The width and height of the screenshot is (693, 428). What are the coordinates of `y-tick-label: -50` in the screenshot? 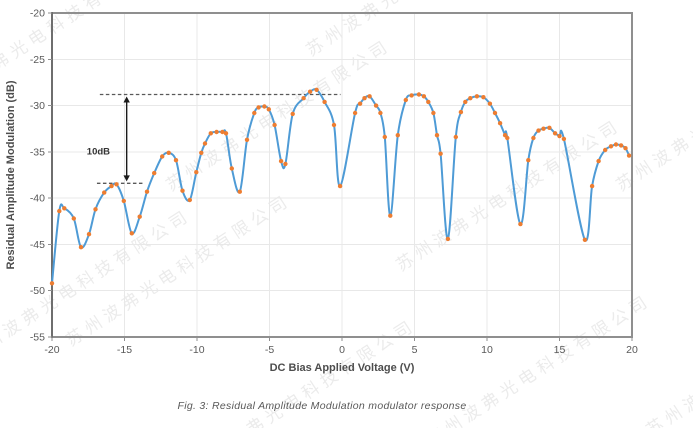 It's located at (37, 291).